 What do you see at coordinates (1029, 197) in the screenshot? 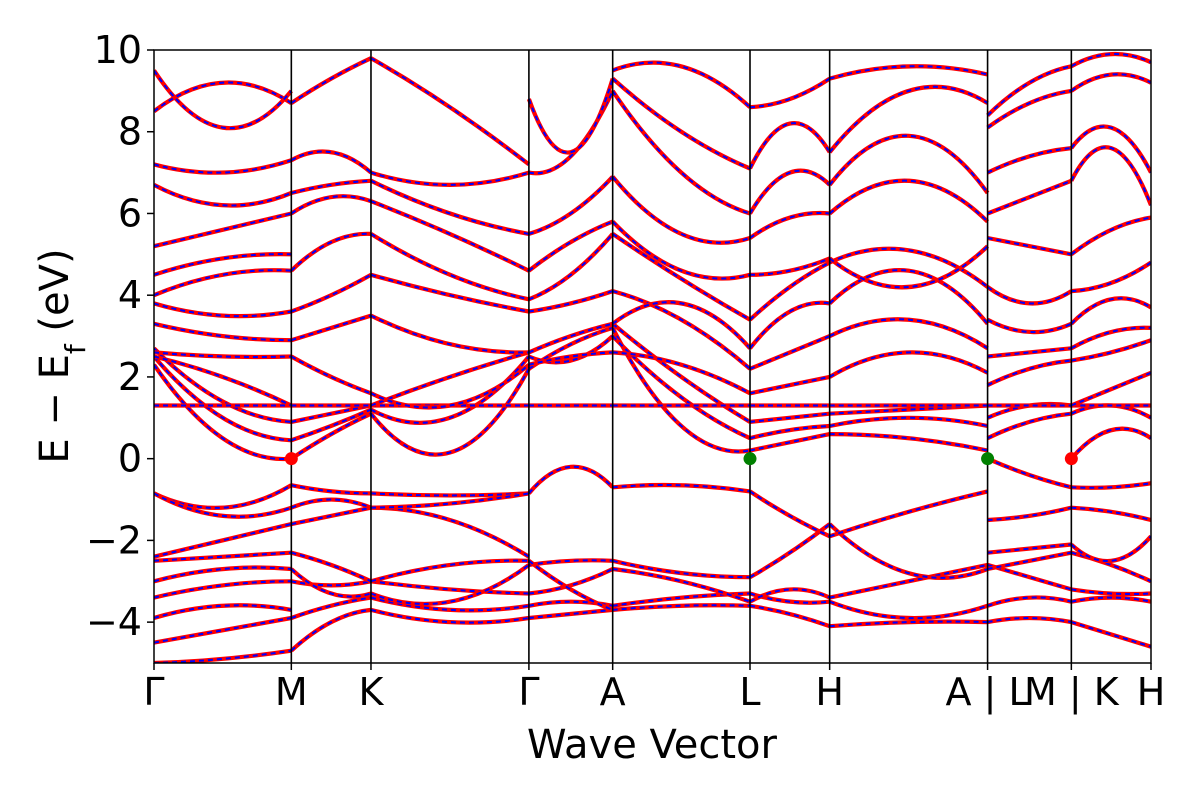
I see `band-line-solid-s7-b15` at bounding box center [1029, 197].